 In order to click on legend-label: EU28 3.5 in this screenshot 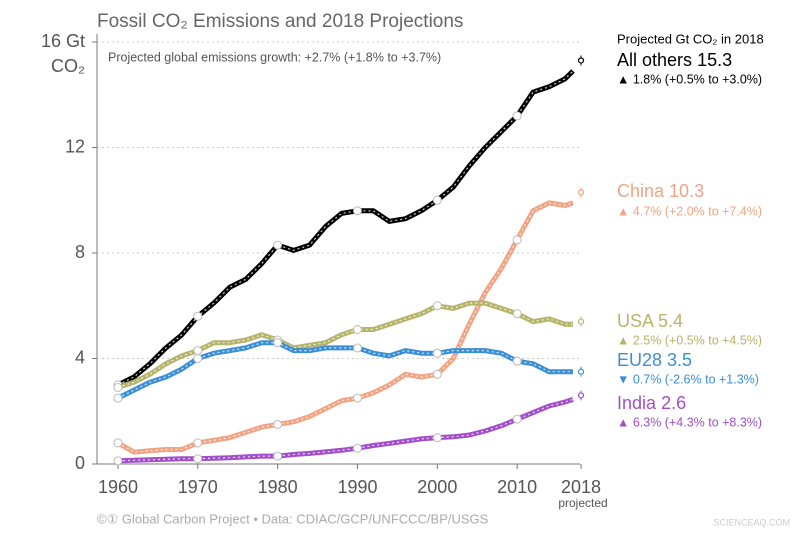, I will do `click(654, 360)`.